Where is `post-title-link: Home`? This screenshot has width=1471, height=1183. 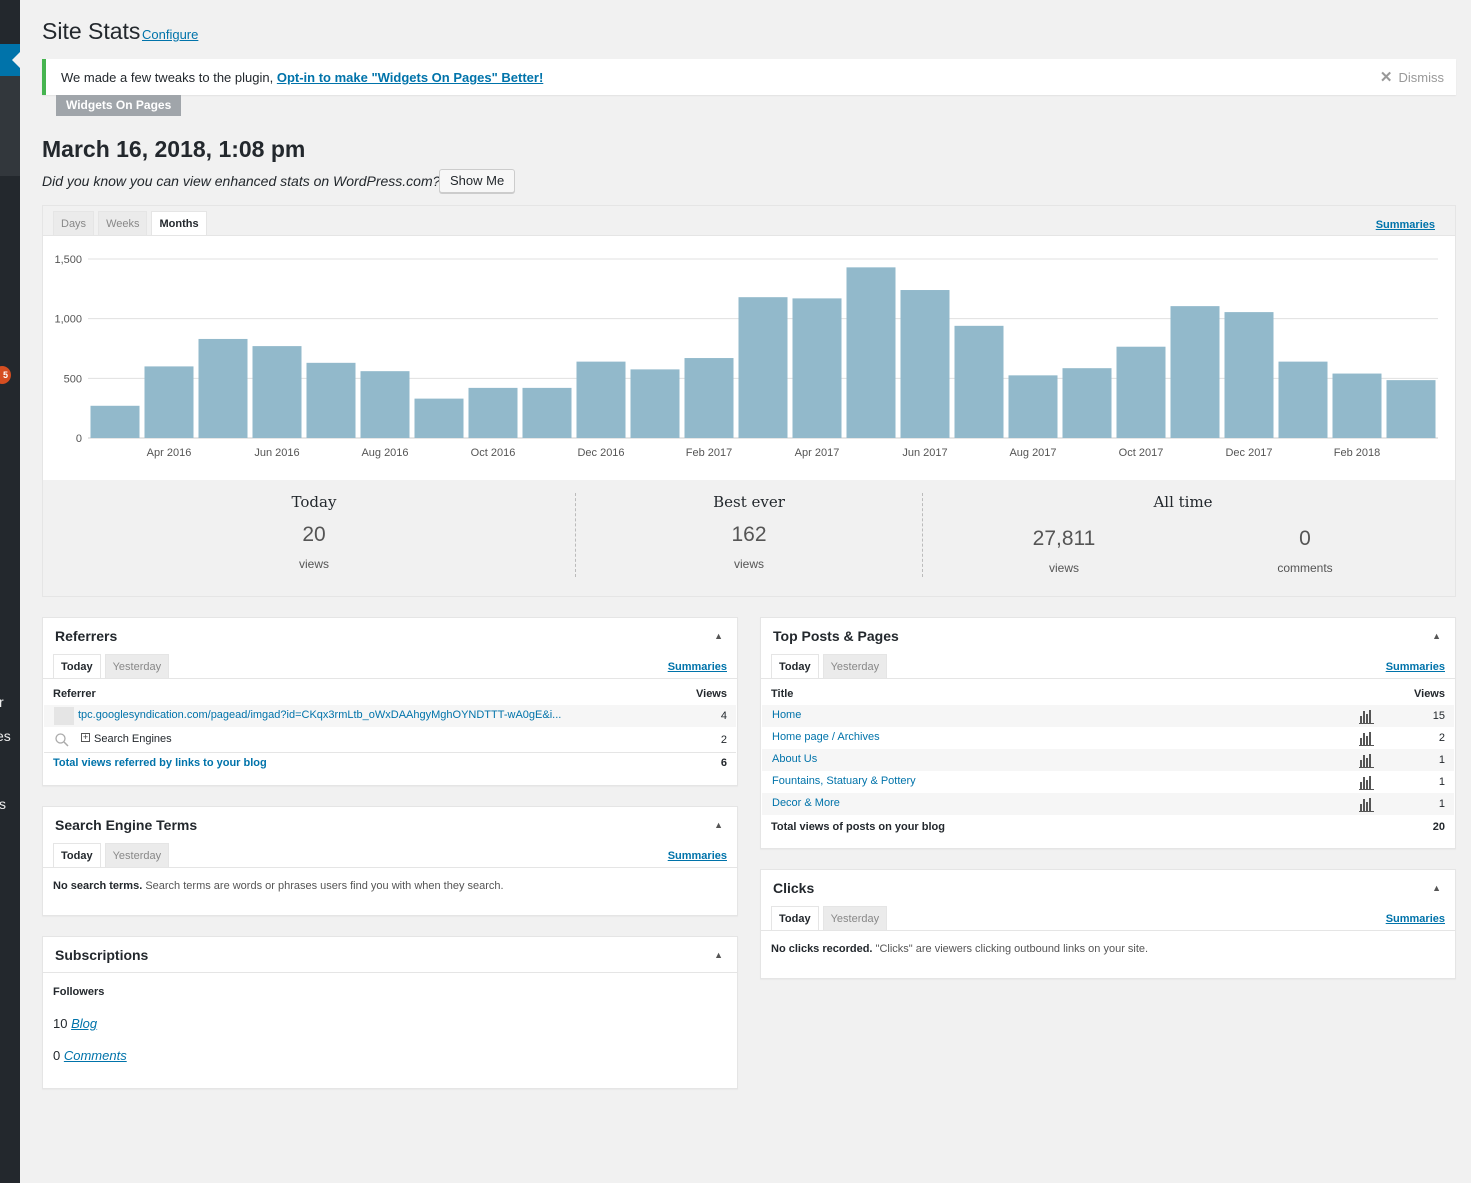 post-title-link: Home is located at coordinates (787, 715).